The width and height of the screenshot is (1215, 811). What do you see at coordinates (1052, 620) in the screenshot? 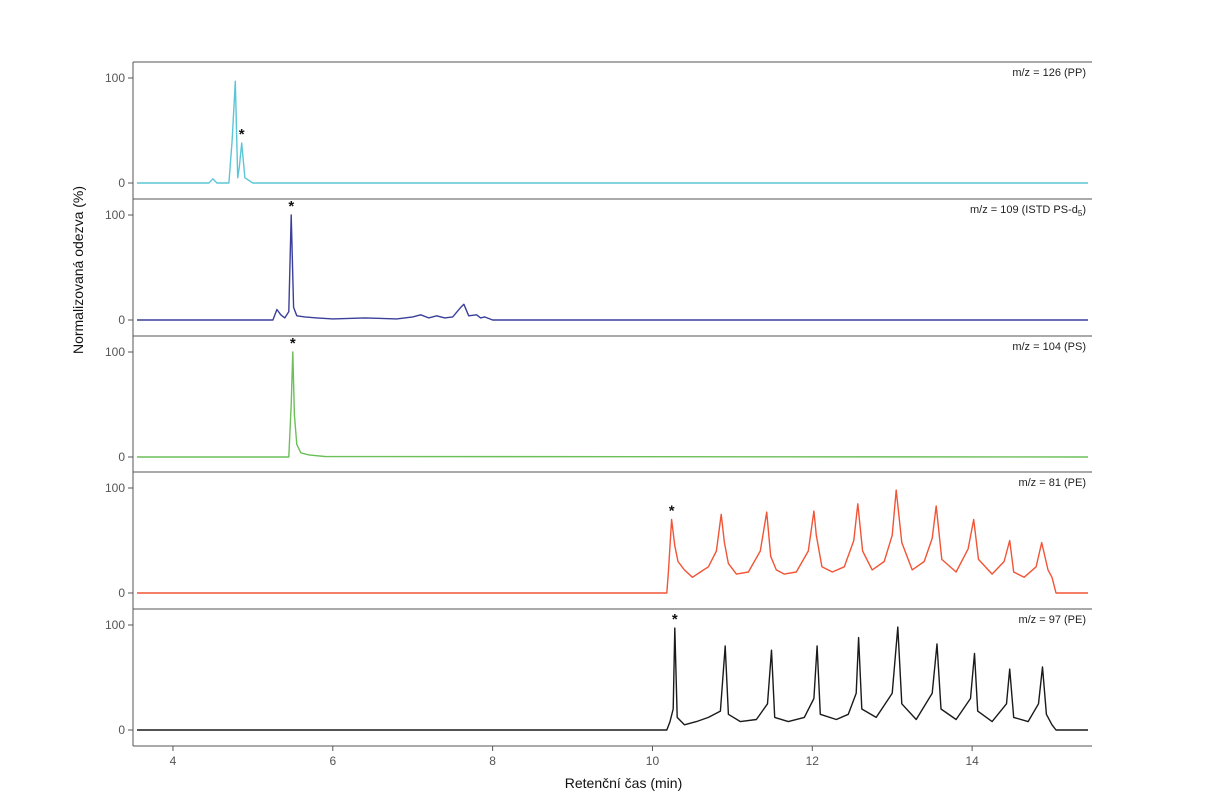
I see `panel-label: m/z = 97 (PE)` at bounding box center [1052, 620].